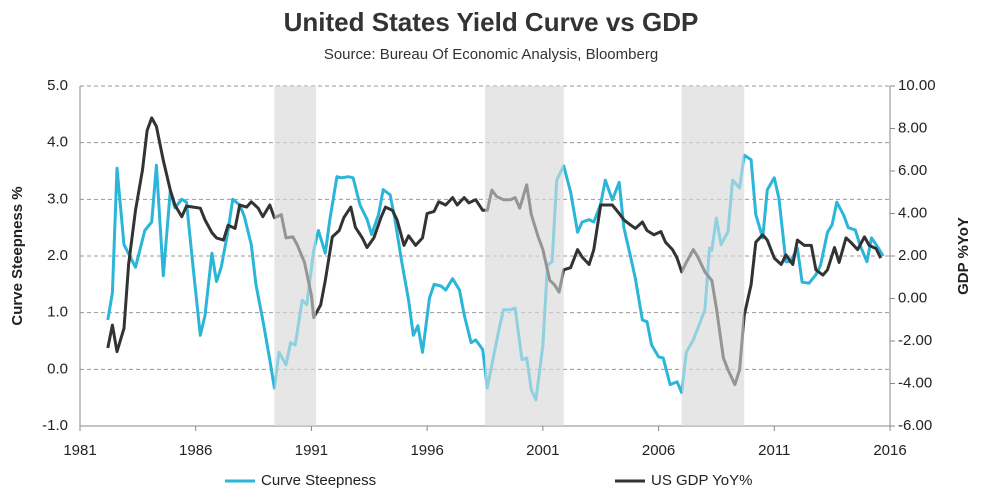 Image resolution: width=982 pixels, height=498 pixels. What do you see at coordinates (542, 450) in the screenshot?
I see `x-tick-label: 2001` at bounding box center [542, 450].